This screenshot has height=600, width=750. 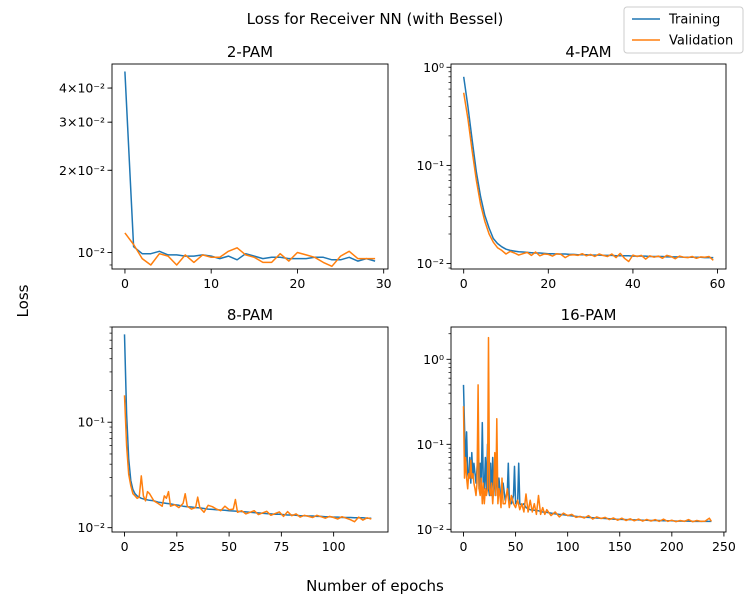 I want to click on panel-title-16pam: 16-PAM, so click(x=589, y=315).